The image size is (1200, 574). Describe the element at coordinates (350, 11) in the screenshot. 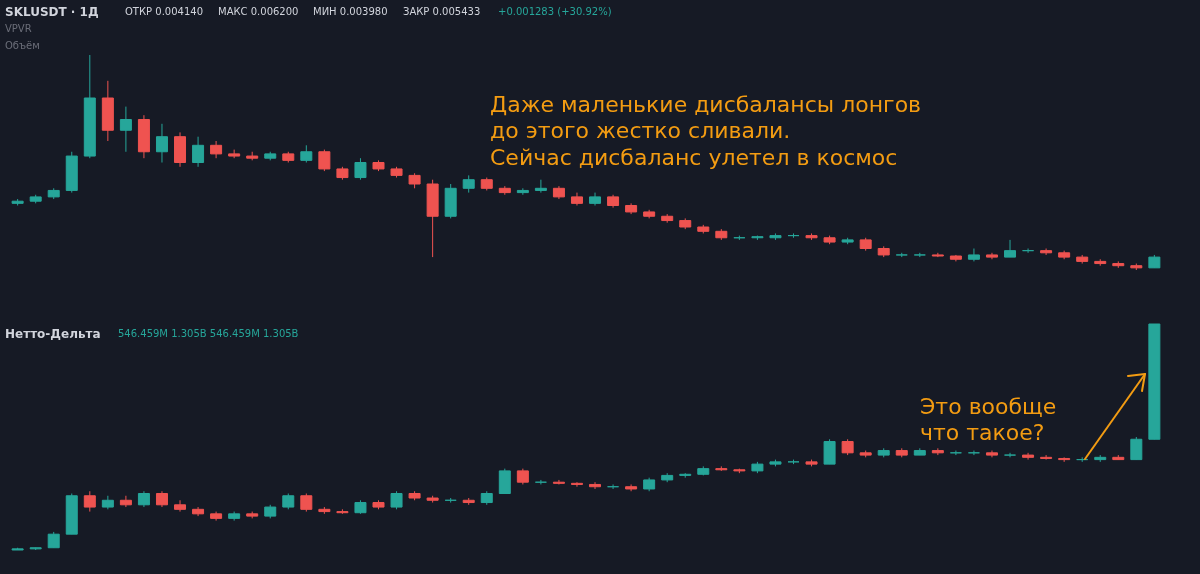

I see `text: МИН 0.003980` at that location.